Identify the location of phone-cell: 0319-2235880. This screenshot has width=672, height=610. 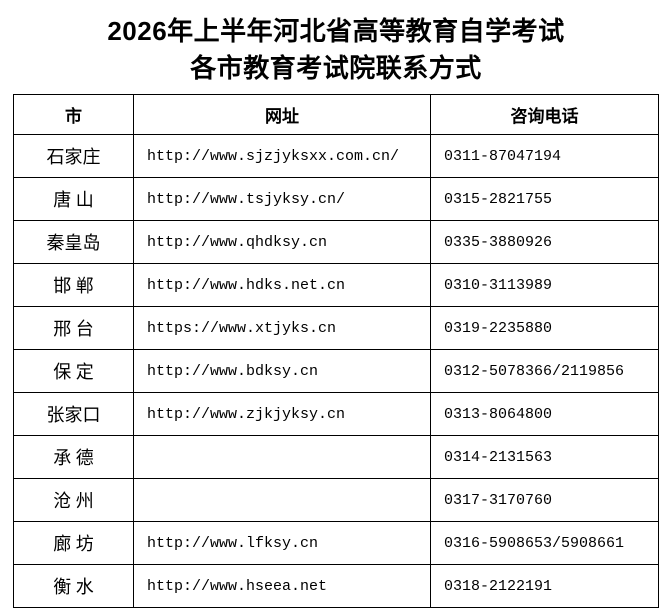
(544, 328).